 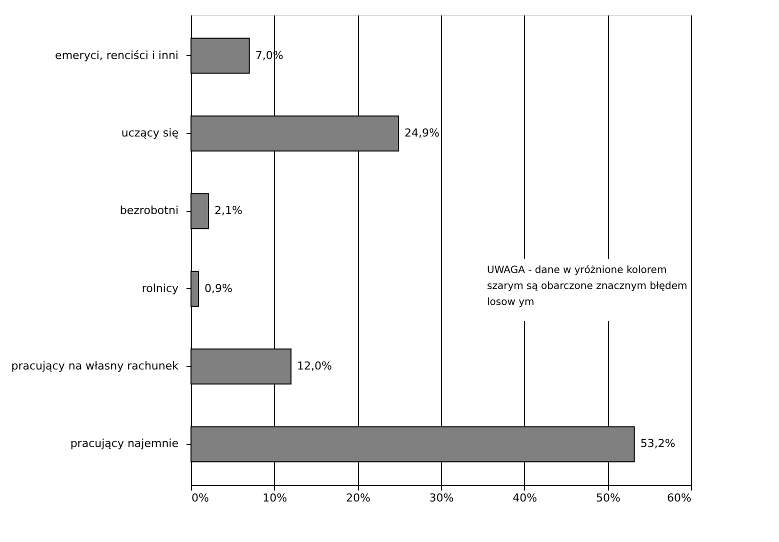 I want to click on x-tick-label: 30%, so click(x=441, y=498).